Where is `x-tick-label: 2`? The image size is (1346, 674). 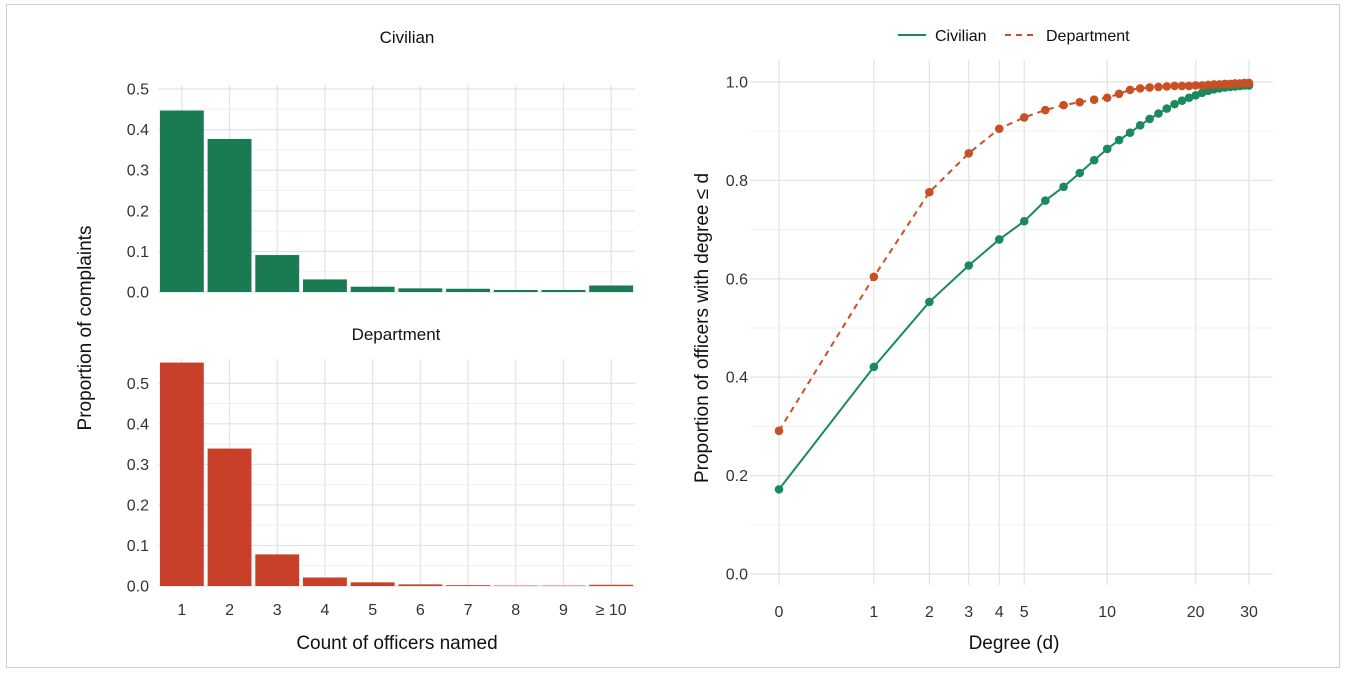 x-tick-label: 2 is located at coordinates (929, 612).